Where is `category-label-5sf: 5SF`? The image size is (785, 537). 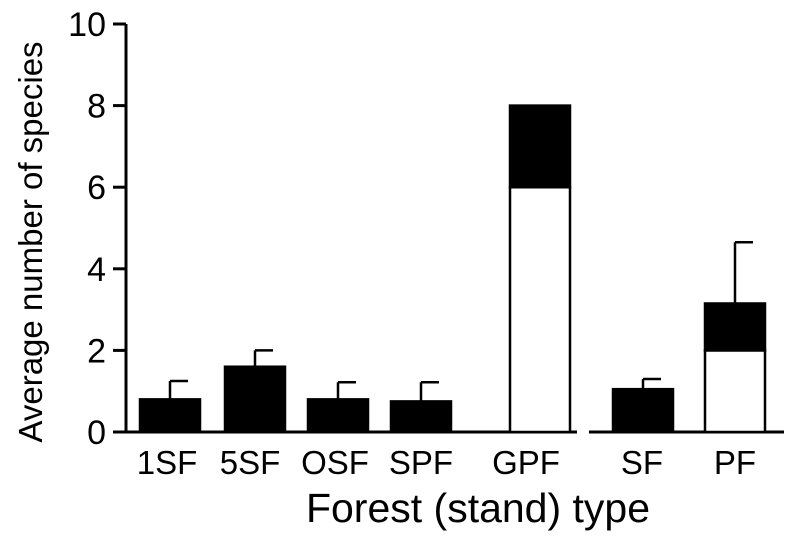
category-label-5sf: 5SF is located at coordinates (250, 462).